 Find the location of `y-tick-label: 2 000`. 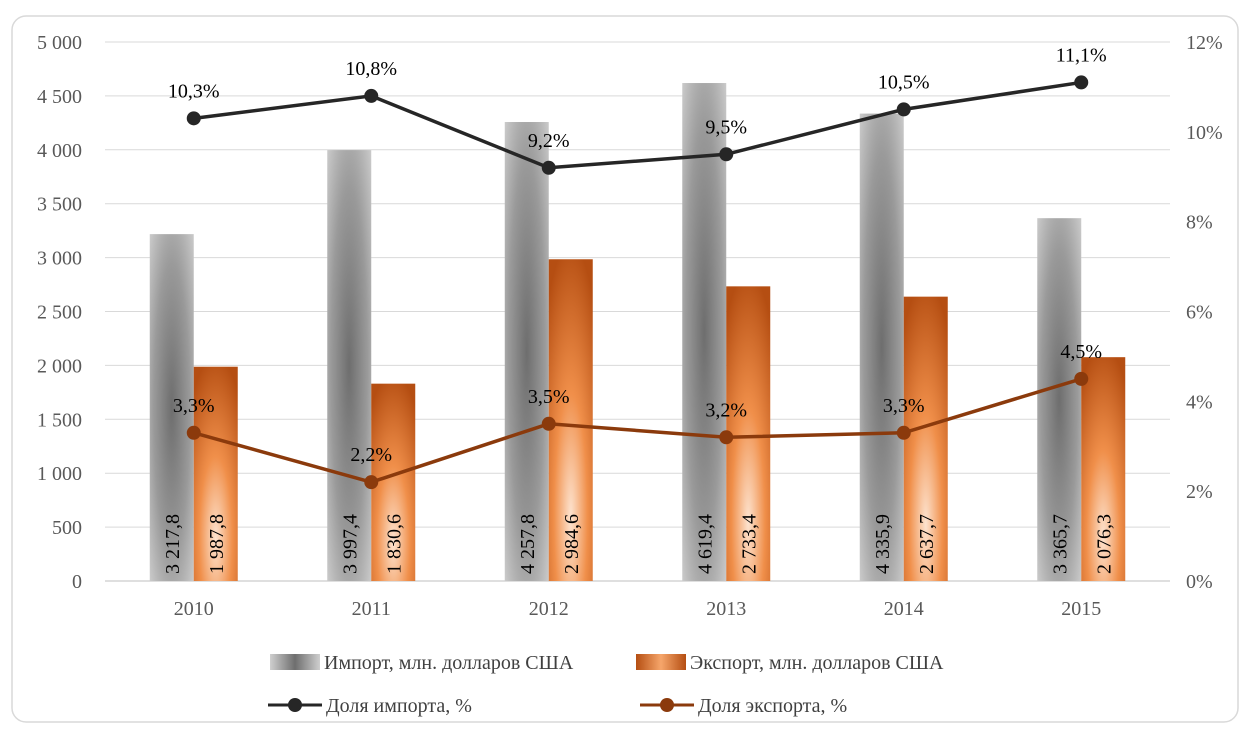

y-tick-label: 2 000 is located at coordinates (59, 366).